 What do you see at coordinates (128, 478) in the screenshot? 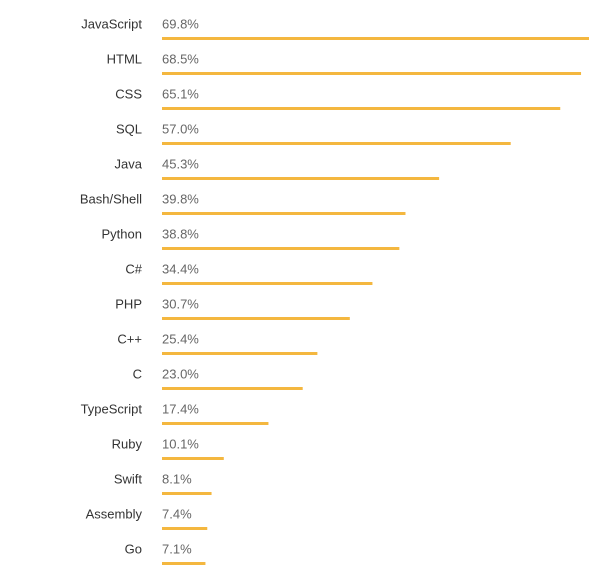
I see `category-label: Swift` at bounding box center [128, 478].